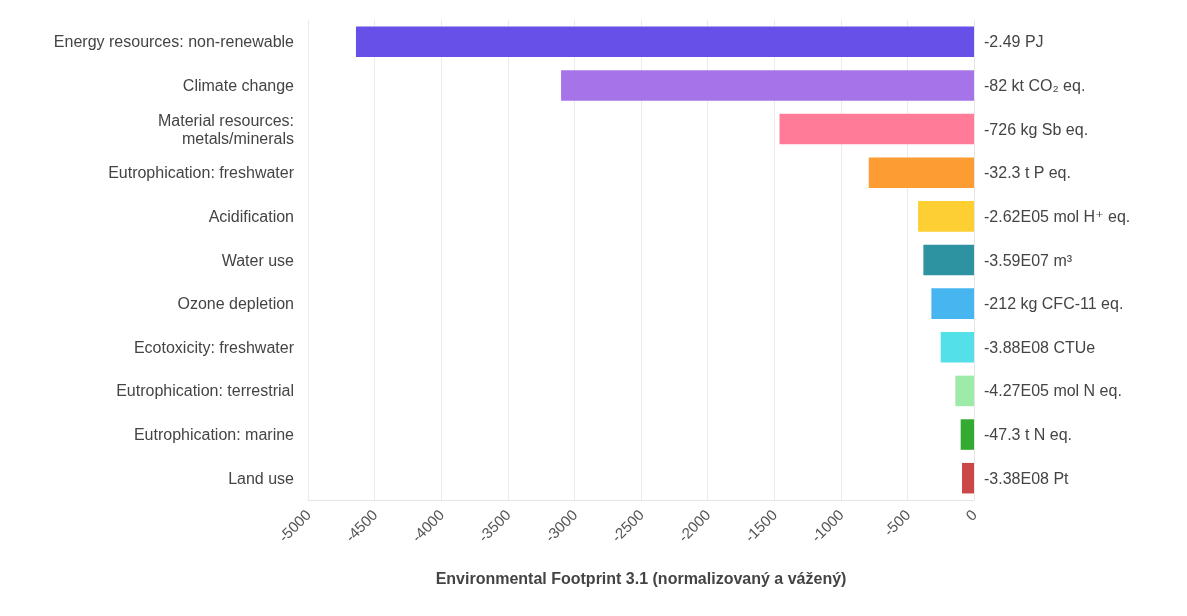  I want to click on y-tick-label: Ozone depletion, so click(235, 304).